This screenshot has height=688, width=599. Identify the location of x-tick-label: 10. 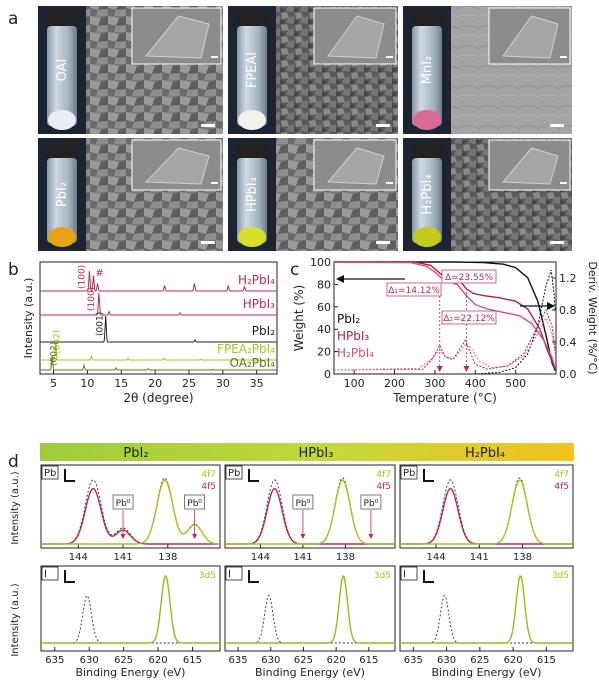
(87, 383).